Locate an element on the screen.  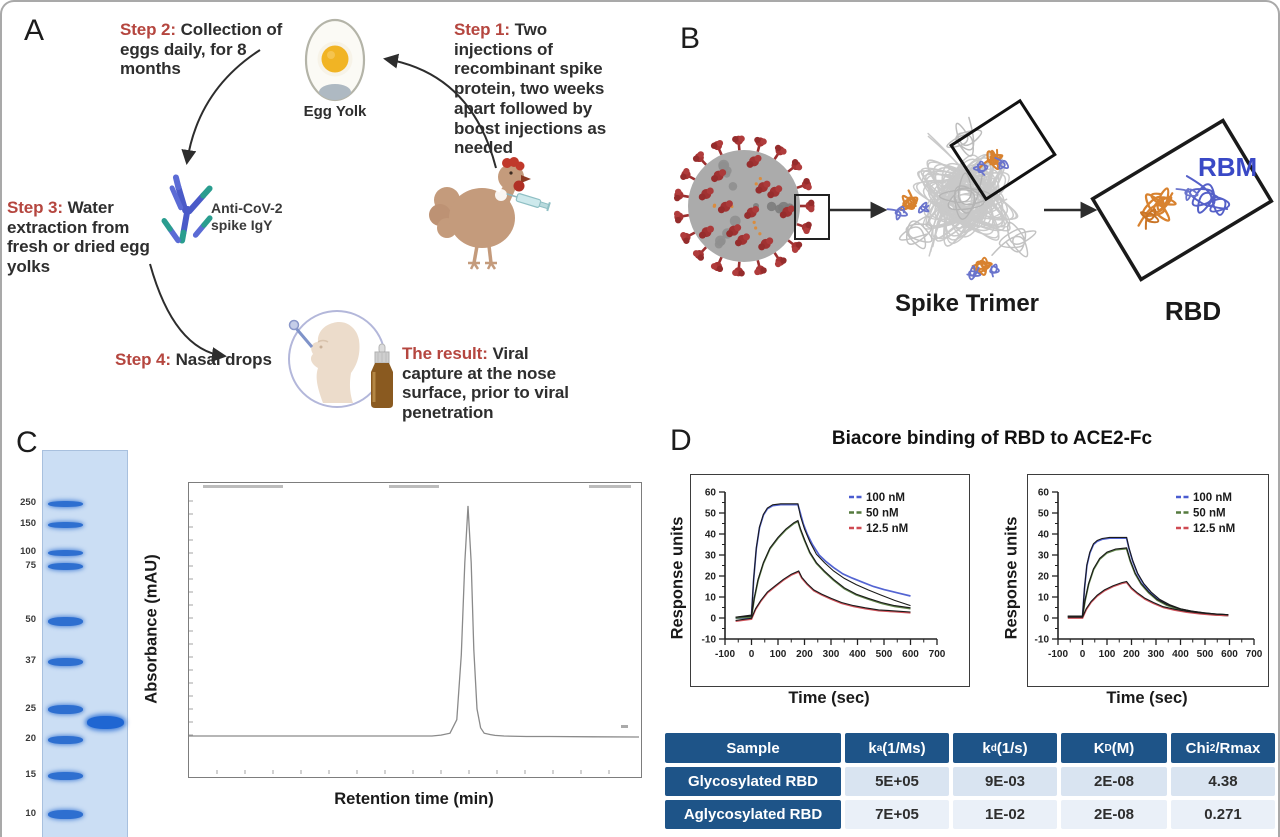
svg-text: 40 is located at coordinates (1044, 535).